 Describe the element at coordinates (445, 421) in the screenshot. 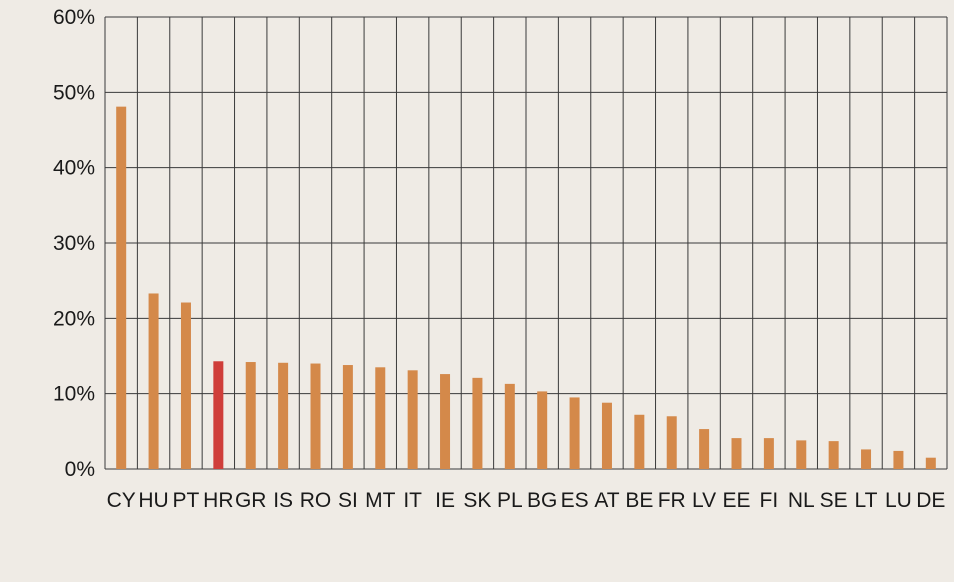

I see `bar-ie` at that location.